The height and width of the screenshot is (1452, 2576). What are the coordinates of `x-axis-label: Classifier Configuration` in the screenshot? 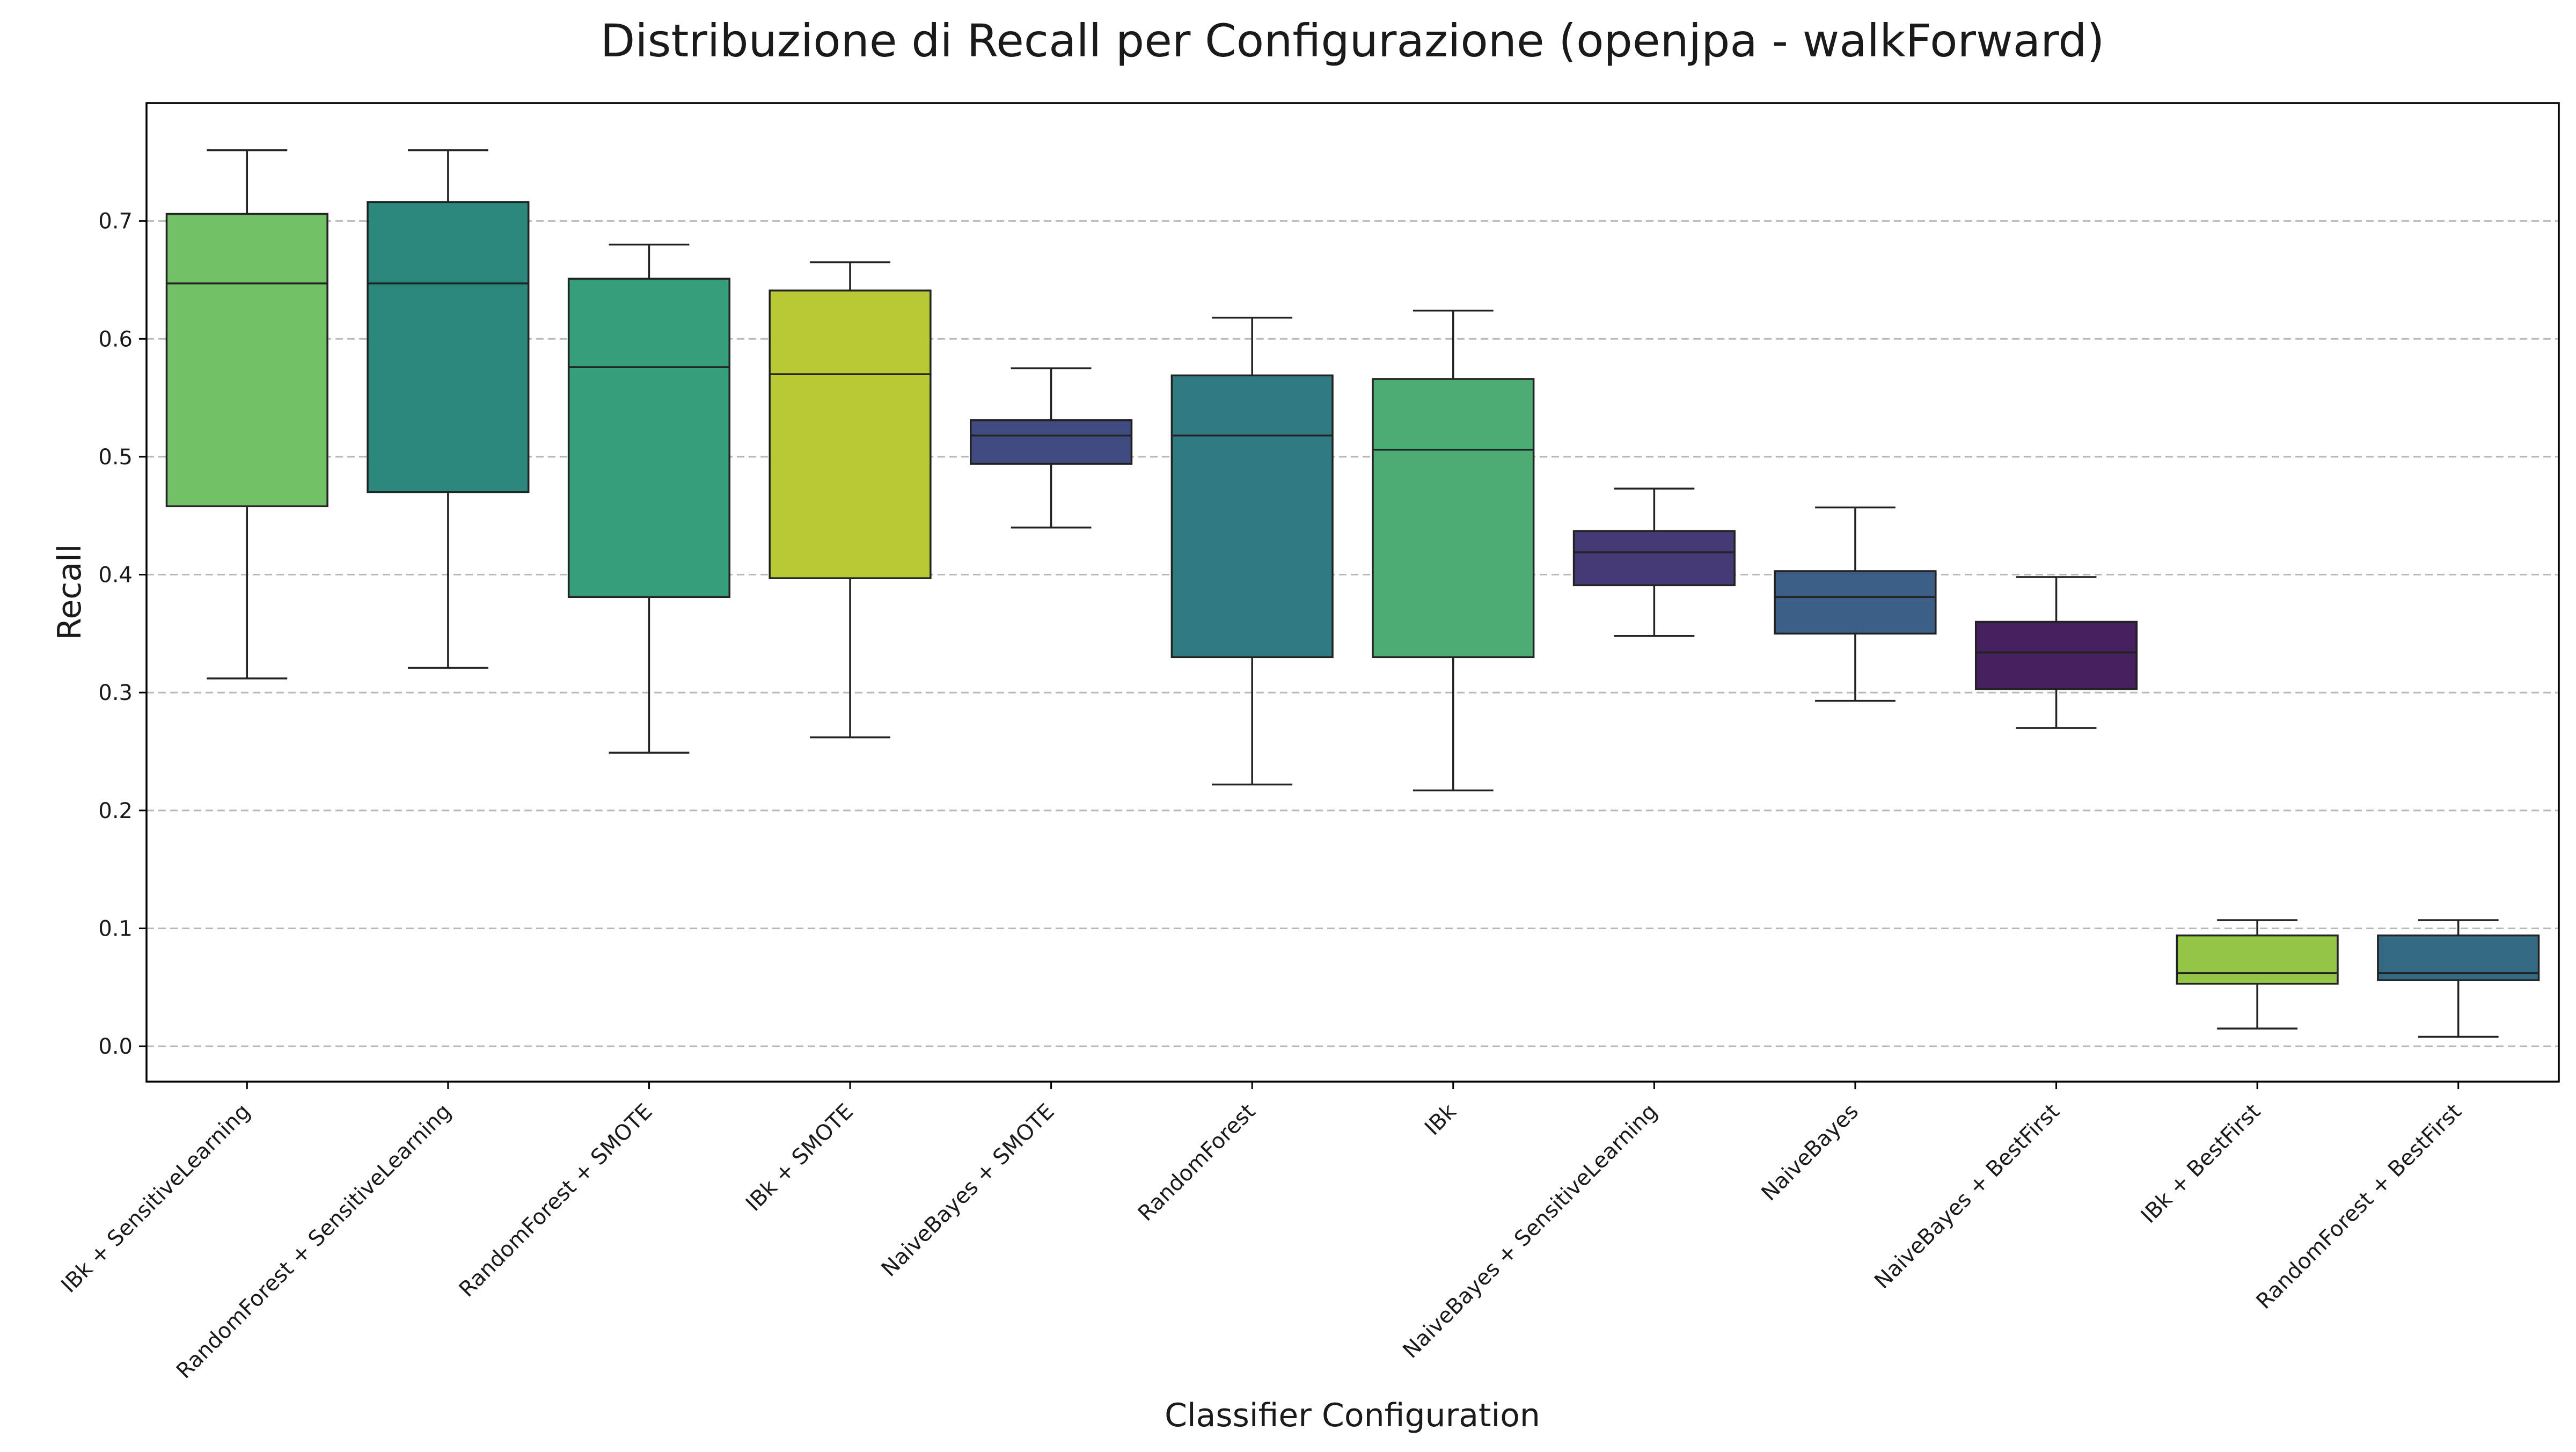 It's located at (1352, 1415).